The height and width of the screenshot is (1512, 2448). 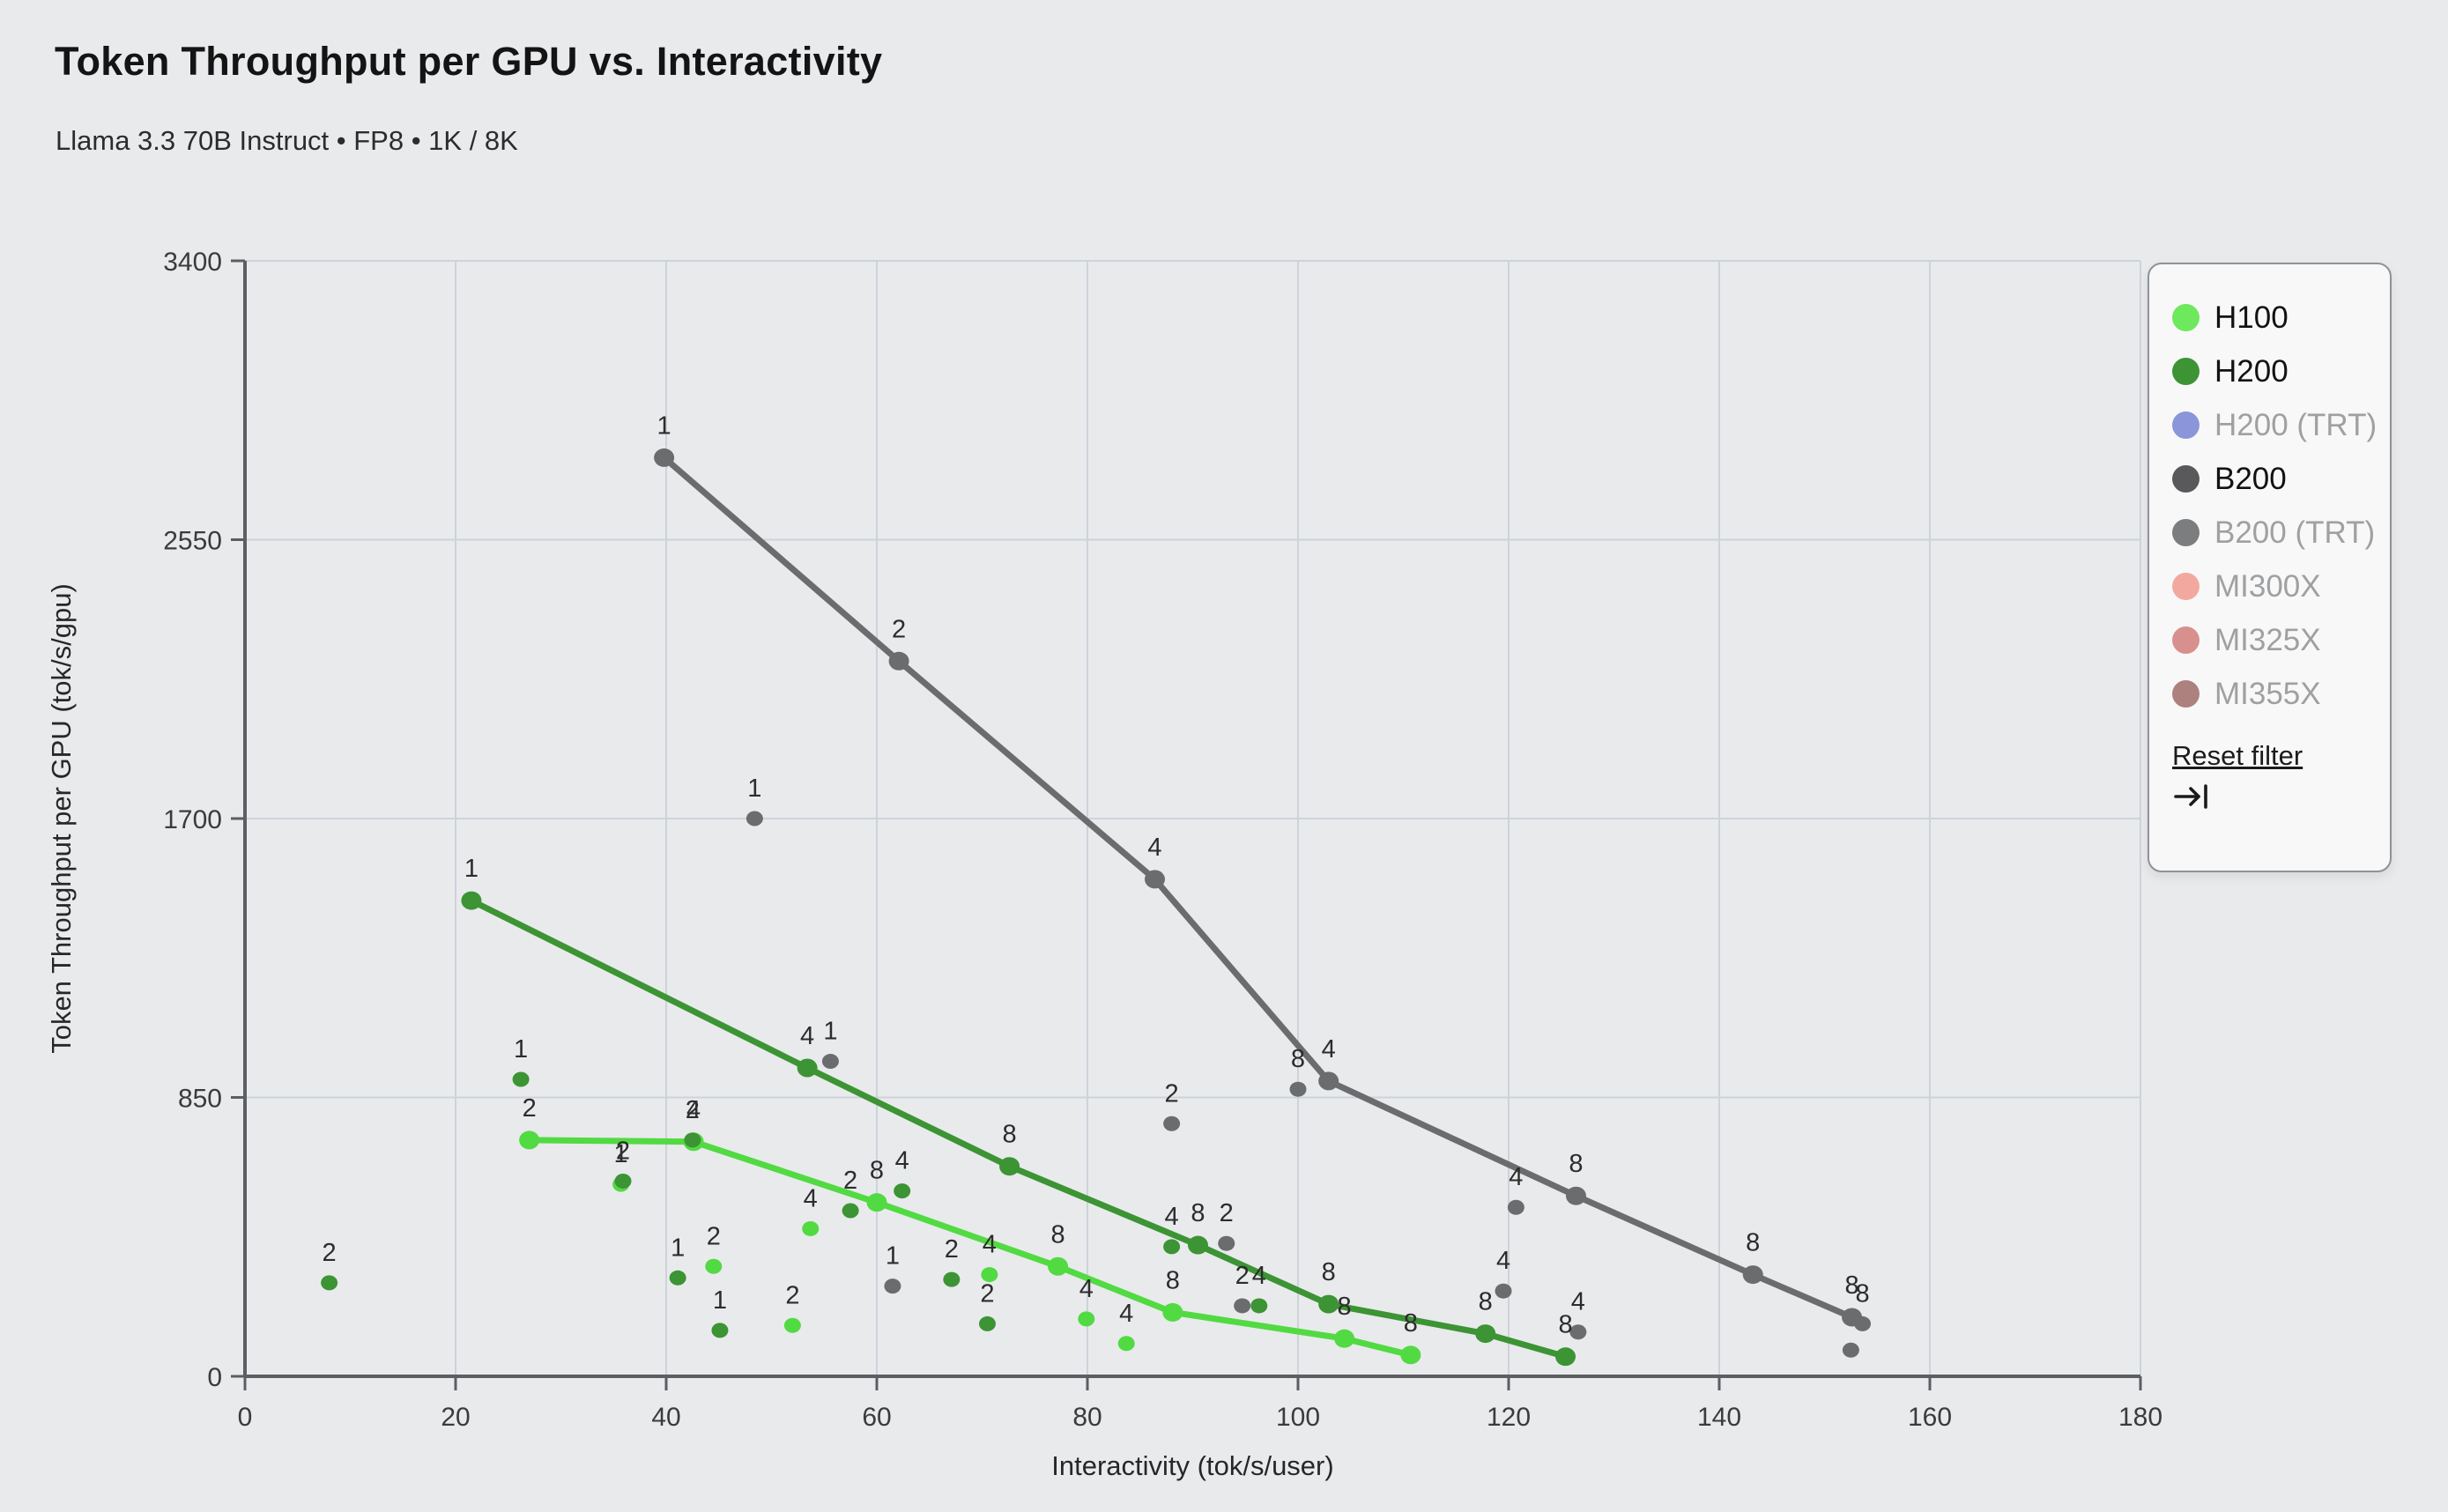 What do you see at coordinates (2267, 693) in the screenshot?
I see `legend-item-label: MI355X` at bounding box center [2267, 693].